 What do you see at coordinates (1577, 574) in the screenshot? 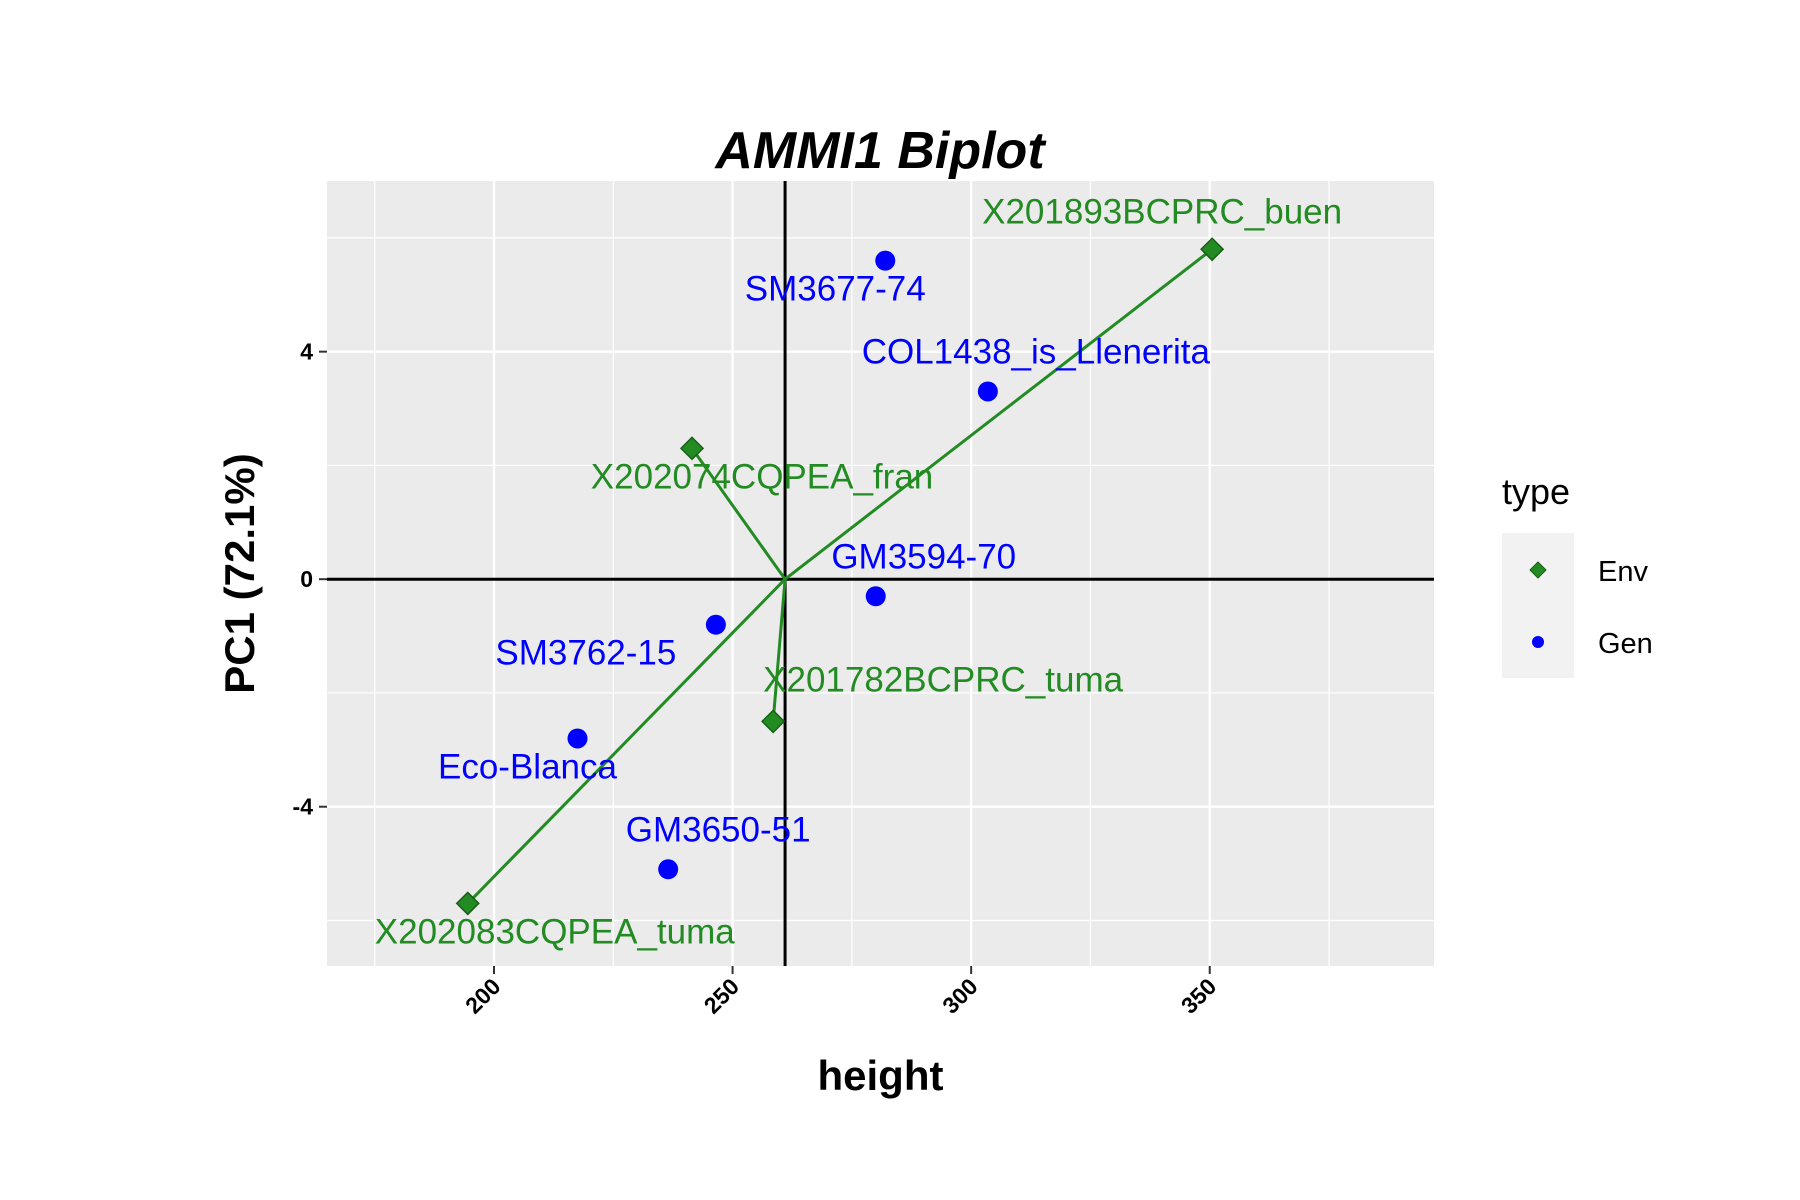
I see `legend: type Env Gen` at bounding box center [1577, 574].